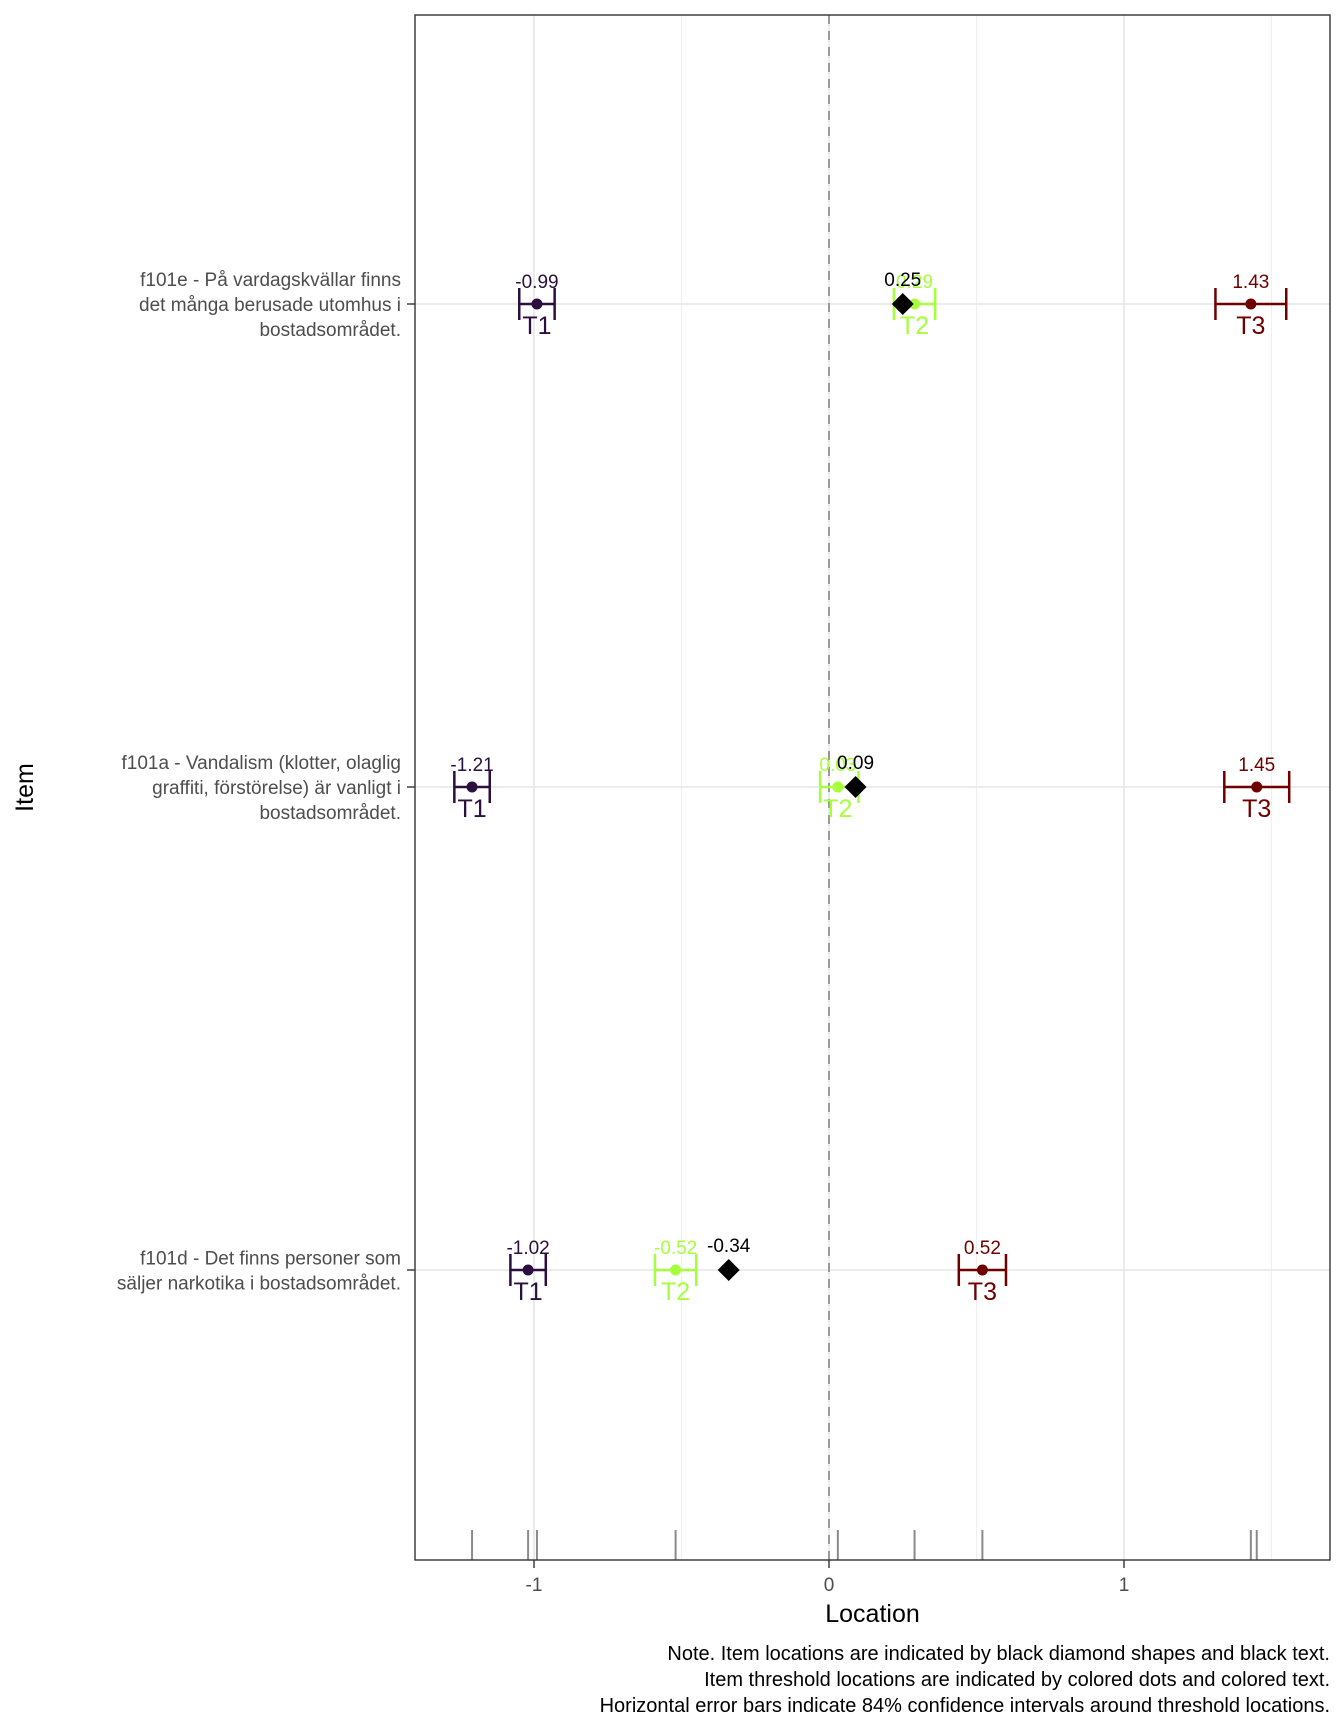 The width and height of the screenshot is (1344, 1728). What do you see at coordinates (270, 1259) in the screenshot?
I see `item-label-line: f101d - Det finns personer som` at bounding box center [270, 1259].